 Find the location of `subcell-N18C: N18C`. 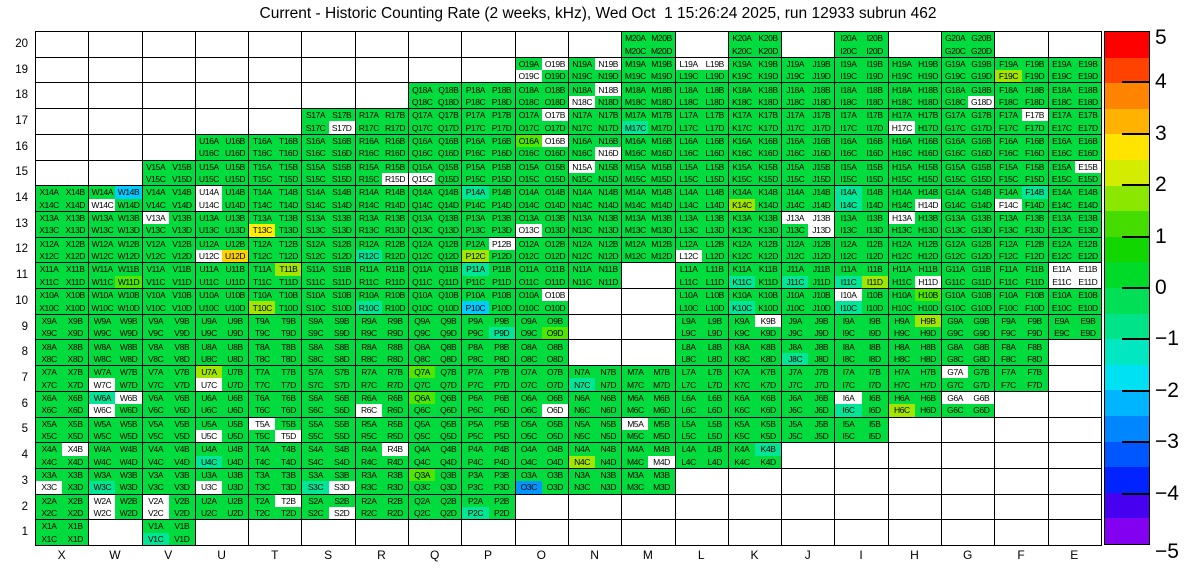

subcell-N18C: N18C is located at coordinates (582, 102).